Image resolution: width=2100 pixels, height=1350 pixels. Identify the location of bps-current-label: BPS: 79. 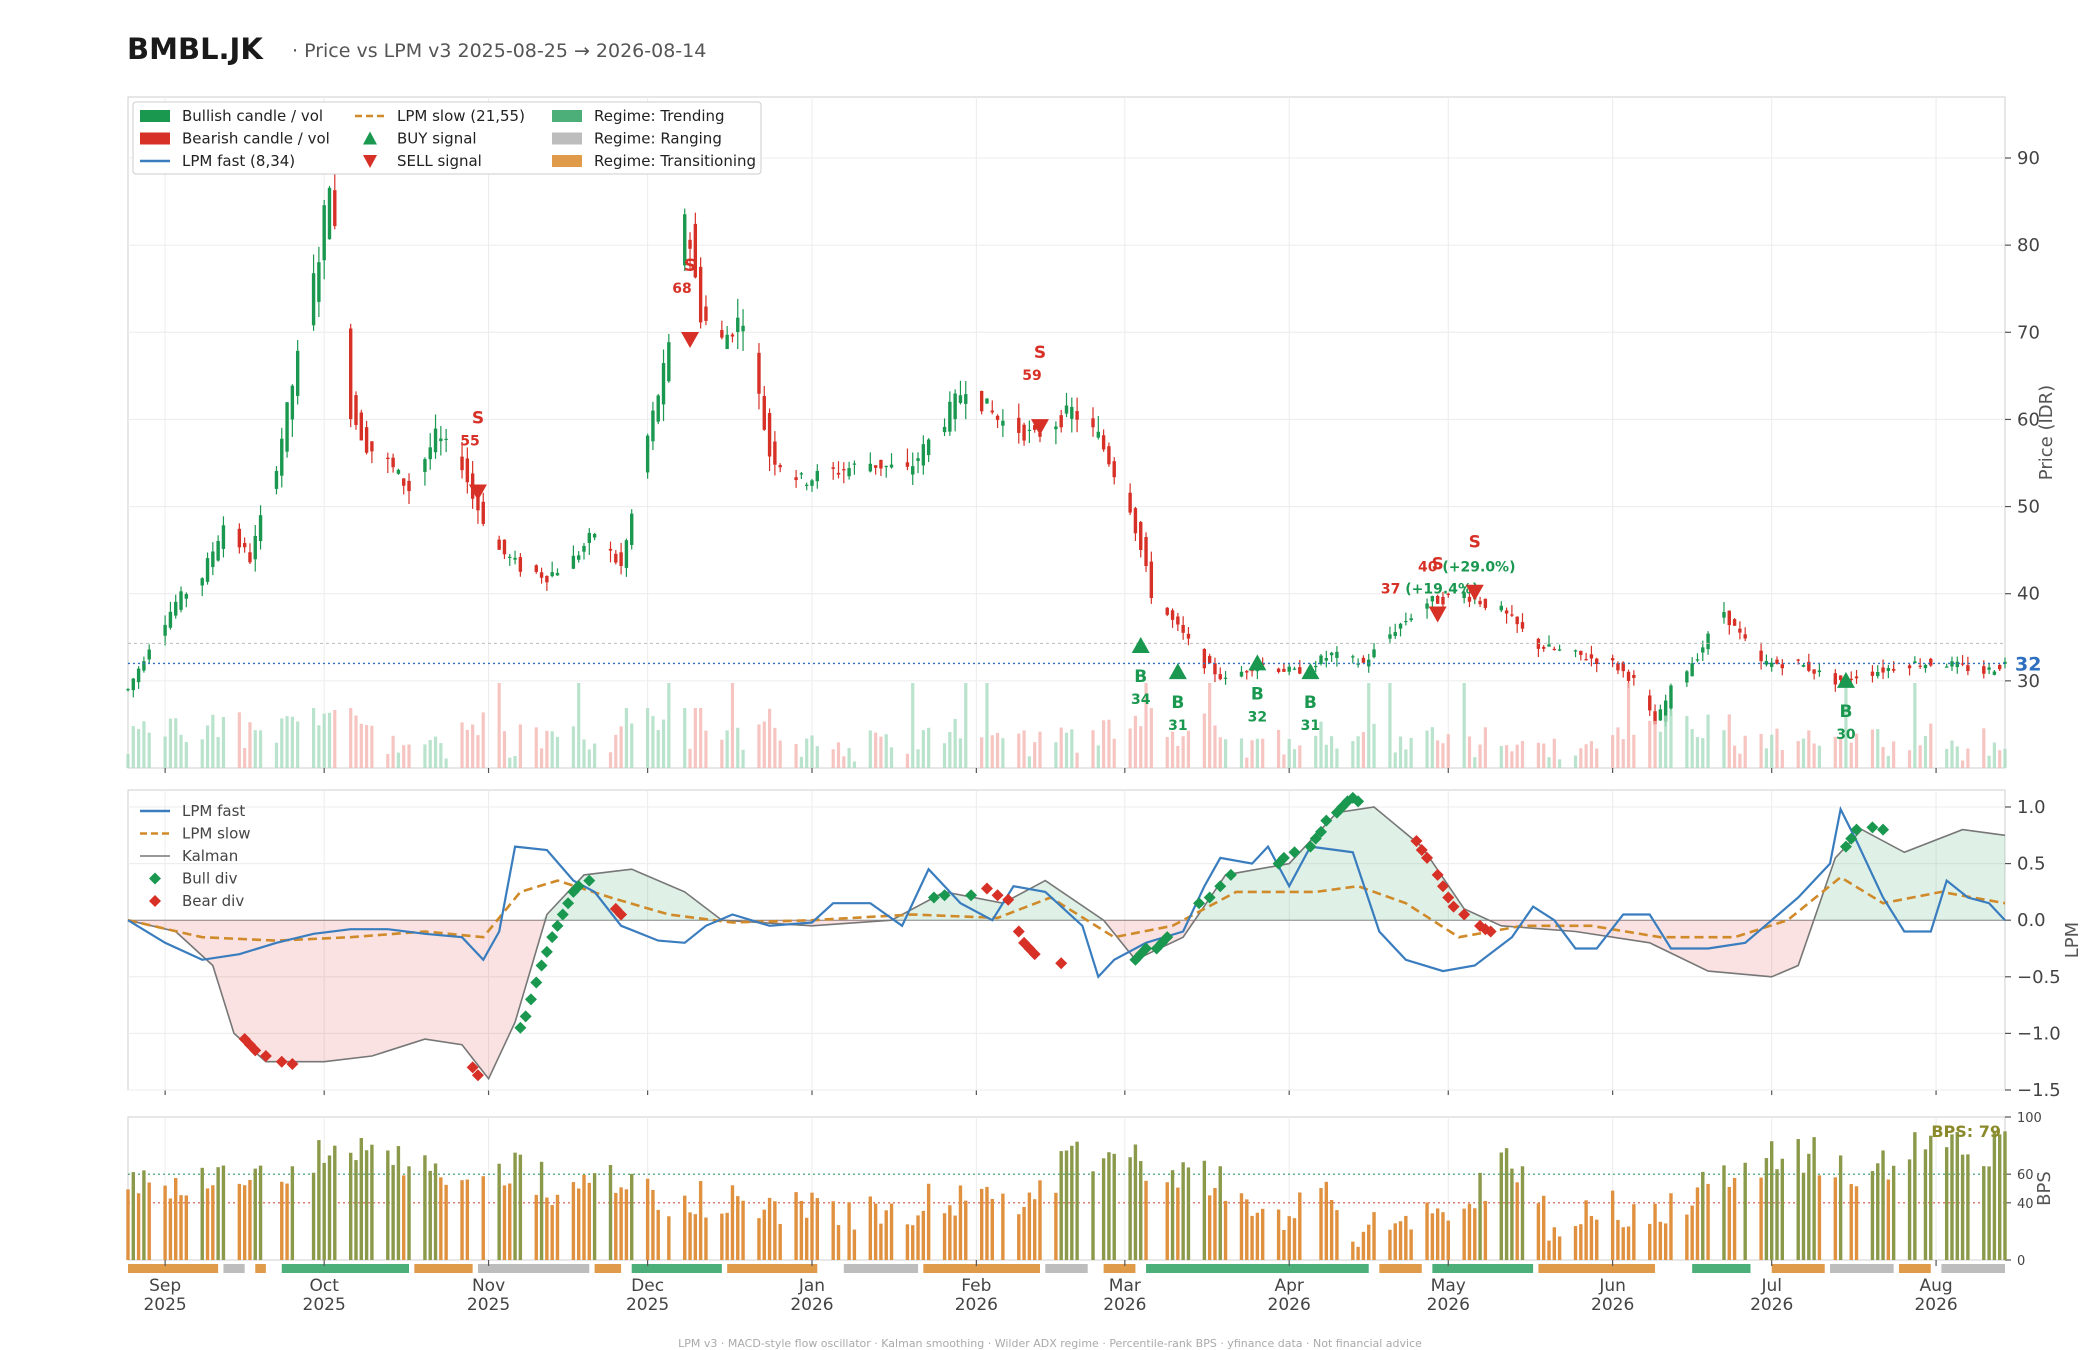
(1966, 1131).